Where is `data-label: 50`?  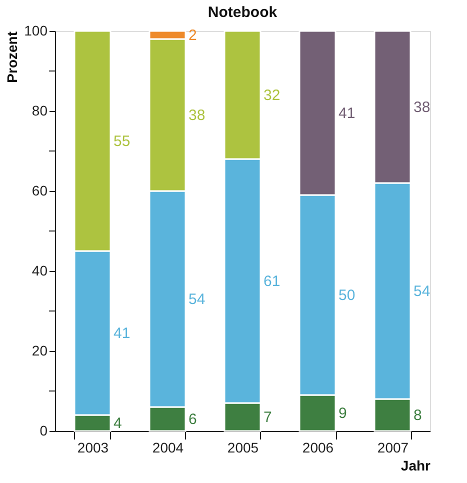
data-label: 50 is located at coordinates (347, 295).